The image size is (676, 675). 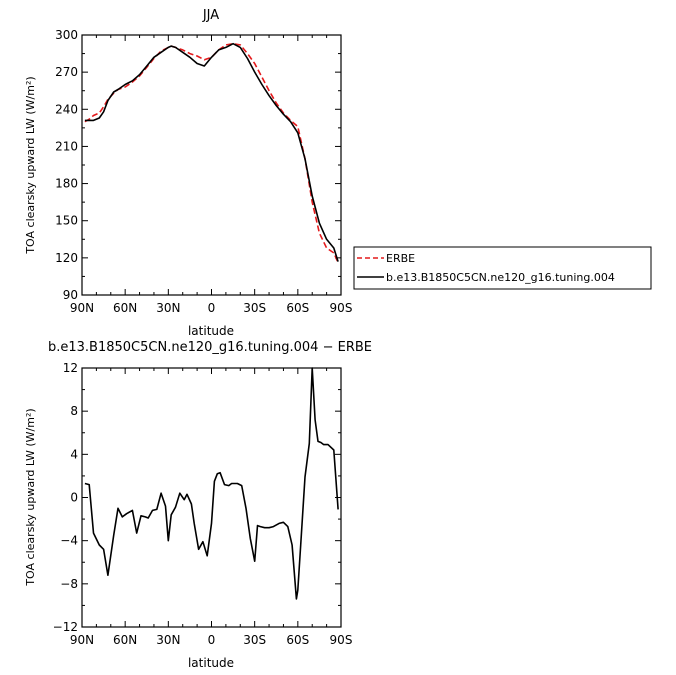 I want to click on legend-label-model: b.e13.B1850C5CN.ne120_g16.tuning.004, so click(x=500, y=277).